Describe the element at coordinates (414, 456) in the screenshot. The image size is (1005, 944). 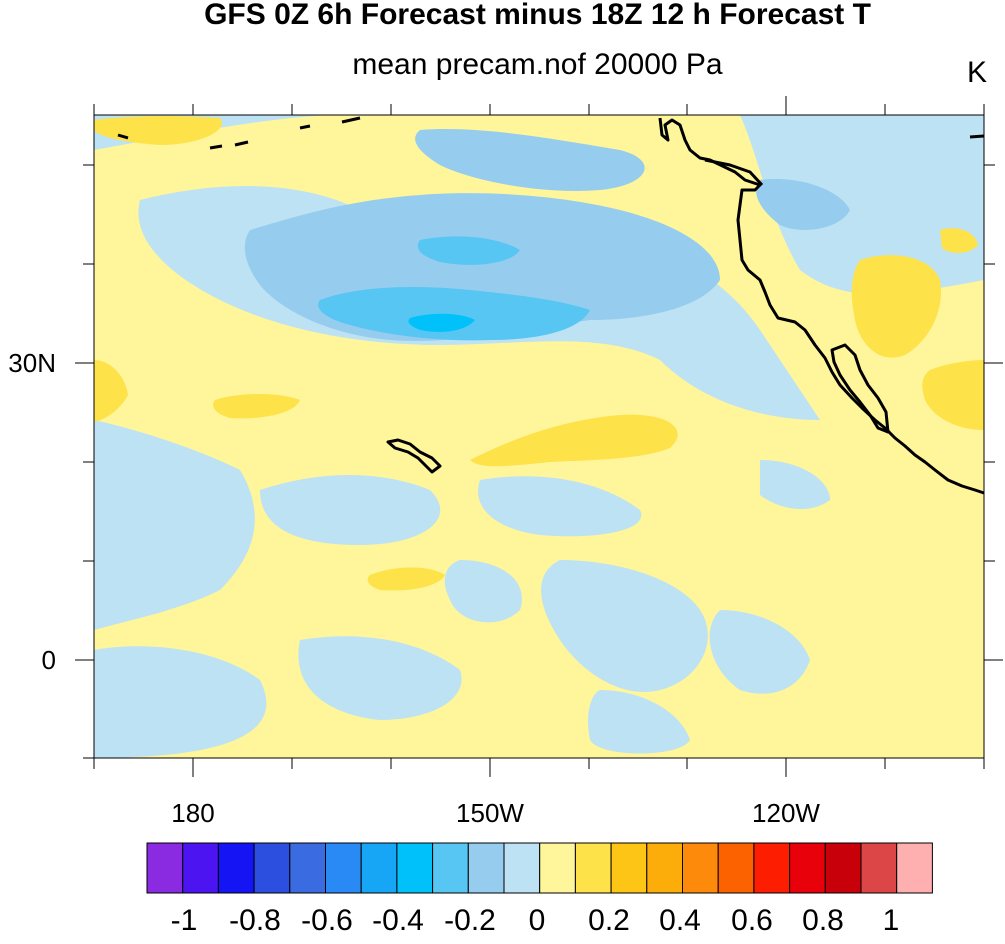
I see `coastline-hawaii` at that location.